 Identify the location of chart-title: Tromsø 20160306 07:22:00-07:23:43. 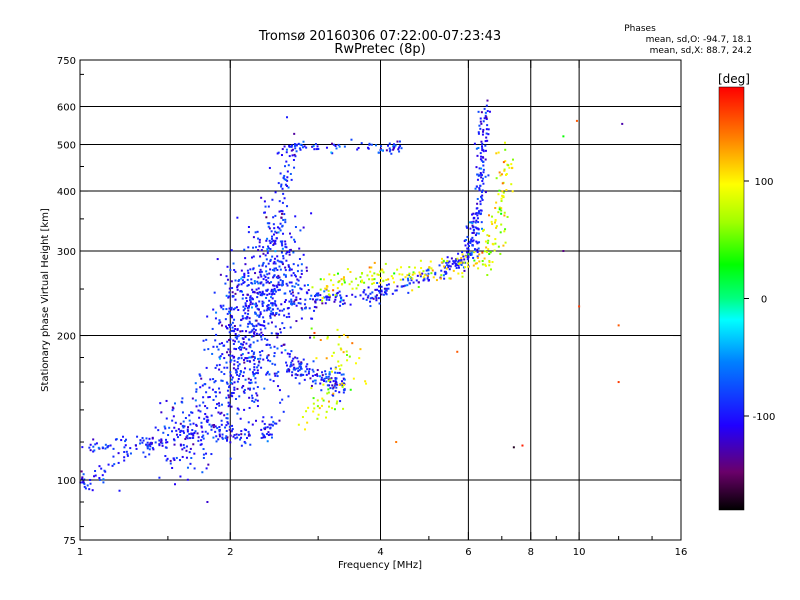
(379, 36).